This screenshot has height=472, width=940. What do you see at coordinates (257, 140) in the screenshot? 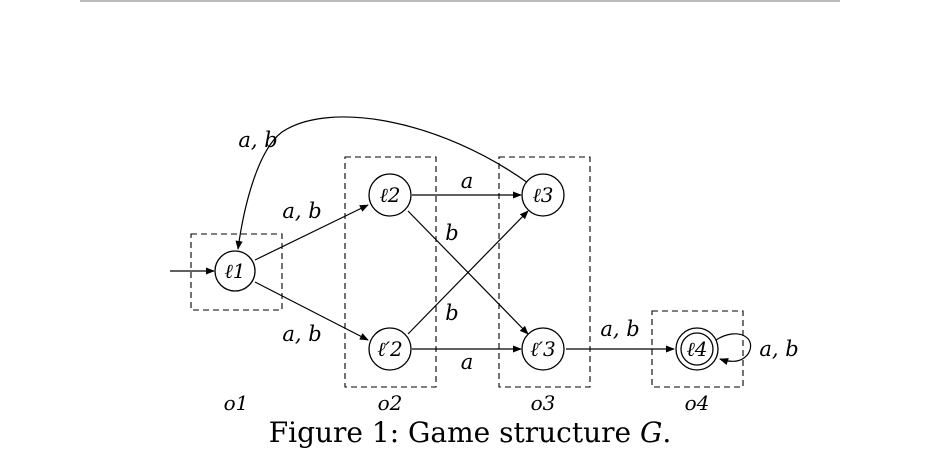
I see `edge-label-l3-l1: a, b` at bounding box center [257, 140].